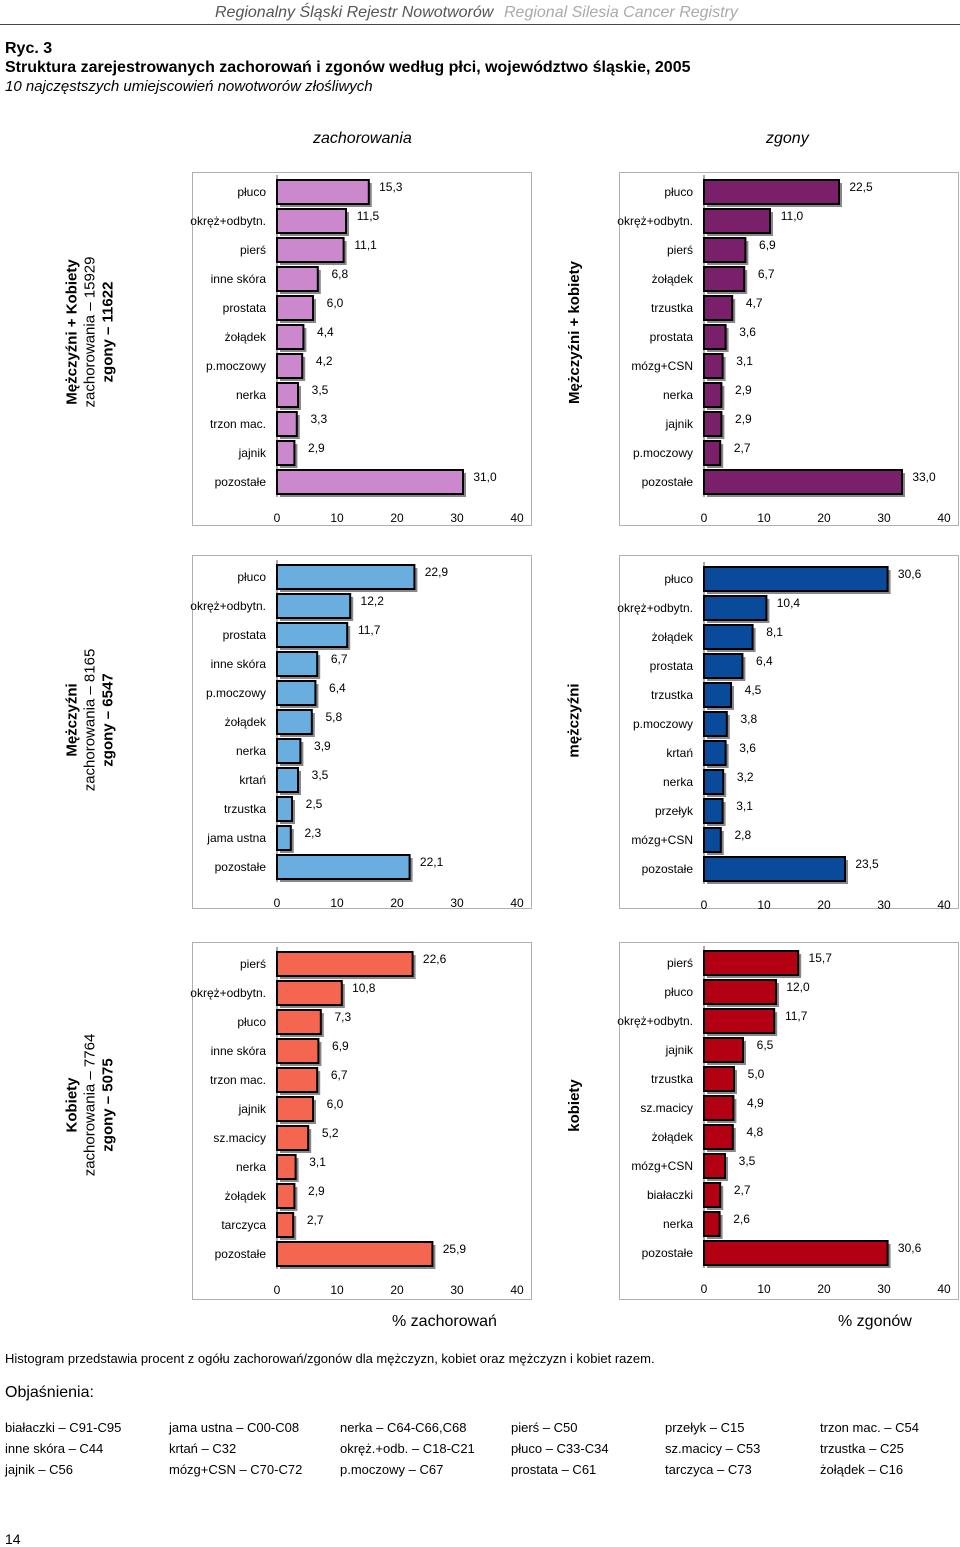 The image size is (960, 1547). What do you see at coordinates (753, 690) in the screenshot?
I see `value-label: 4,5` at bounding box center [753, 690].